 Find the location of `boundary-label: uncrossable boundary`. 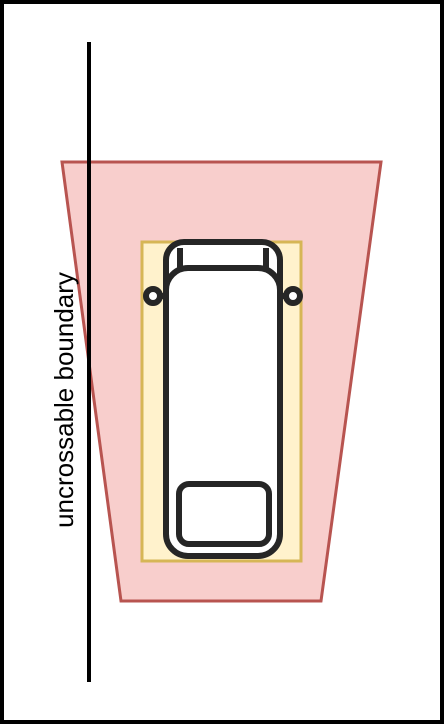

boundary-label: uncrossable boundary is located at coordinates (64, 400).